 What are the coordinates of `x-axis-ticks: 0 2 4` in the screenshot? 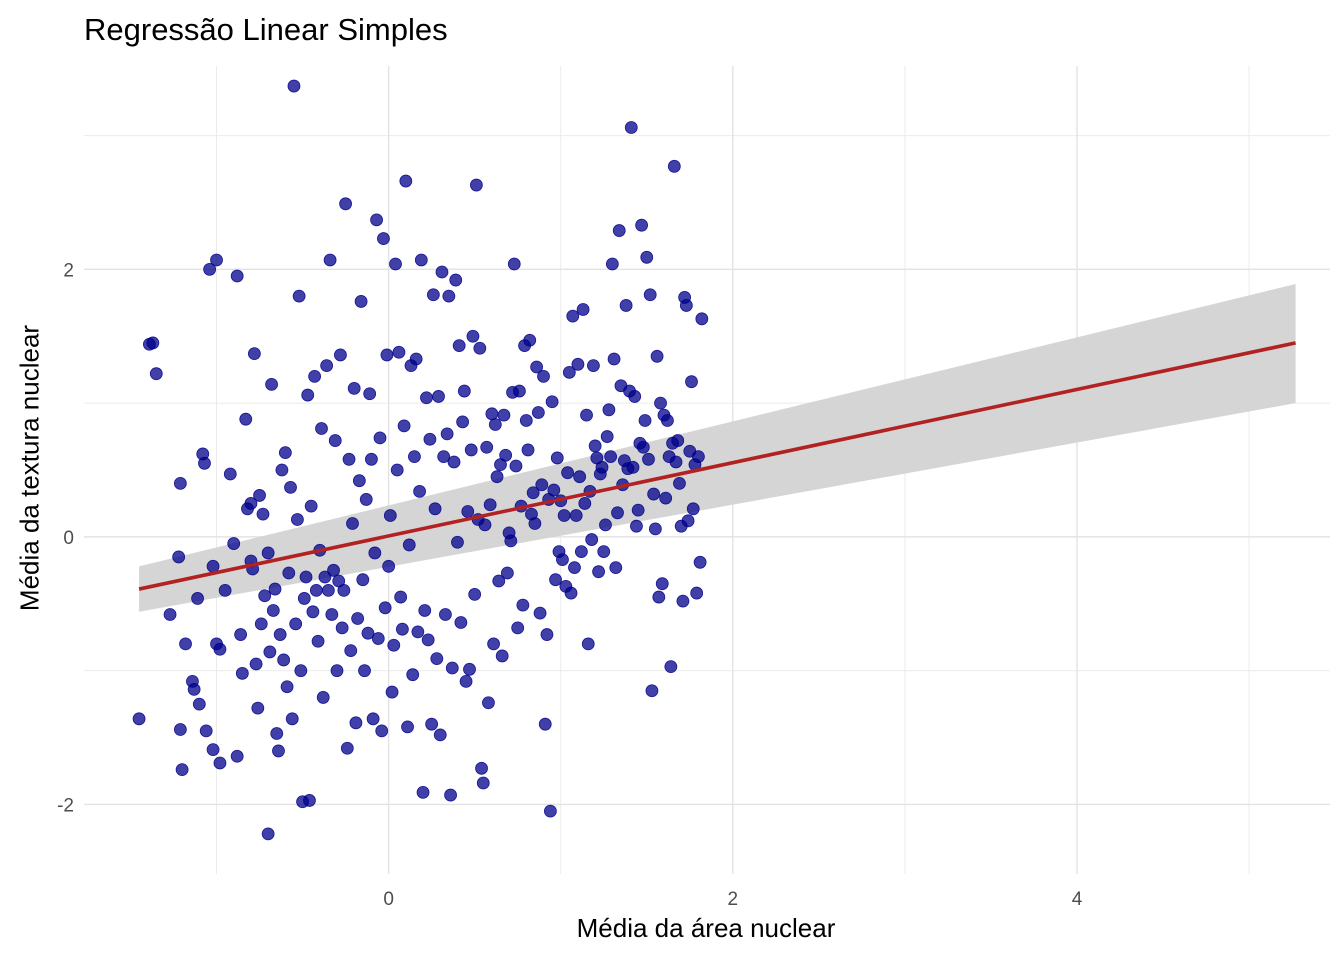 It's located at (732, 899).